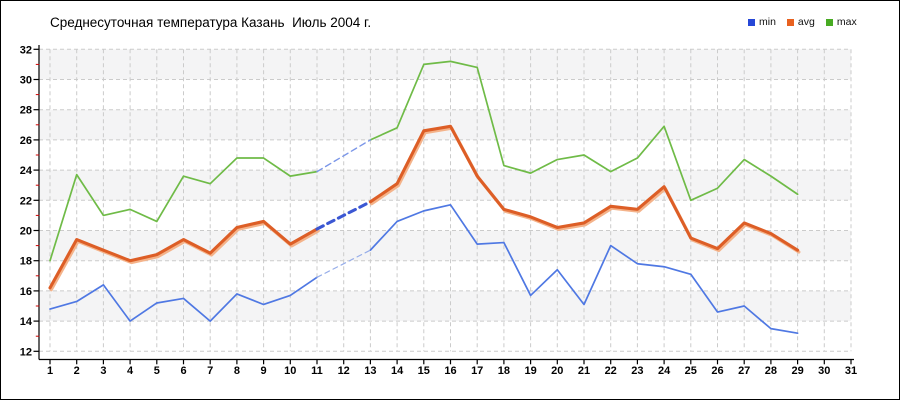 This screenshot has width=900, height=400. What do you see at coordinates (790, 22) in the screenshot?
I see `avg-series-swatch-icon` at bounding box center [790, 22].